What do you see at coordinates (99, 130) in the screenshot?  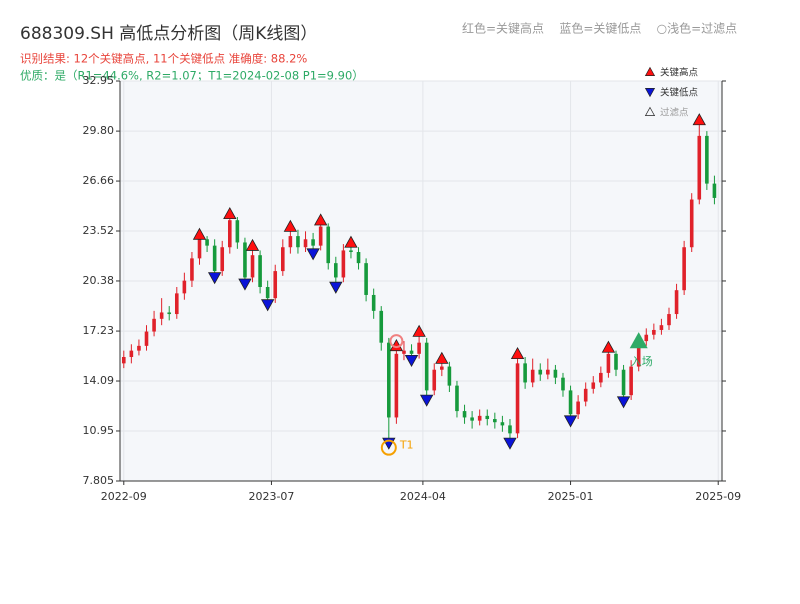 I see `y-tick-label: 29.80` at bounding box center [99, 130].